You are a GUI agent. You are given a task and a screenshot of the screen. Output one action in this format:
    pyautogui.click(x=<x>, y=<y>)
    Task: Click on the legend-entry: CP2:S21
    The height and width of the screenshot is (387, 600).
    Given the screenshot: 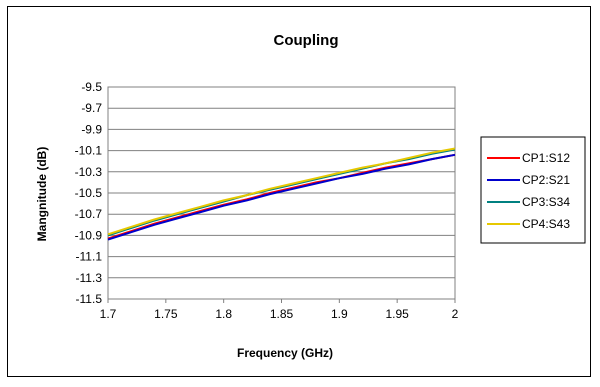 What is the action you would take?
    pyautogui.click(x=546, y=180)
    